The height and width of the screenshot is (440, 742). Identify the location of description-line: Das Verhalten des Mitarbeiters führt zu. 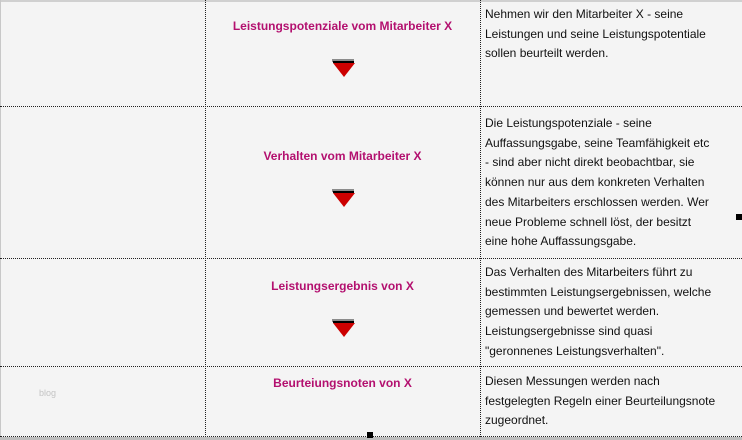
(589, 272).